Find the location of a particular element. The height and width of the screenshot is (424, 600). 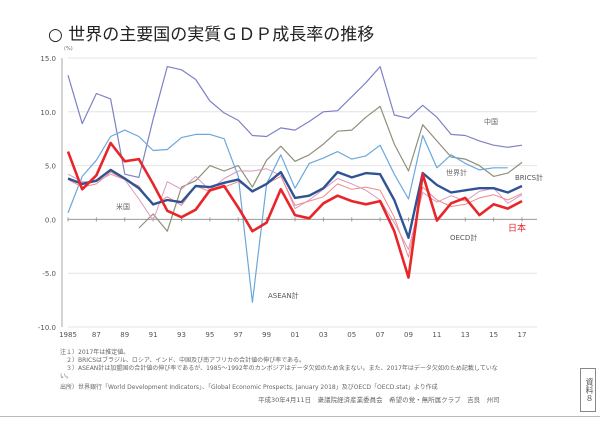

x-tick-label: 99 is located at coordinates (266, 335).